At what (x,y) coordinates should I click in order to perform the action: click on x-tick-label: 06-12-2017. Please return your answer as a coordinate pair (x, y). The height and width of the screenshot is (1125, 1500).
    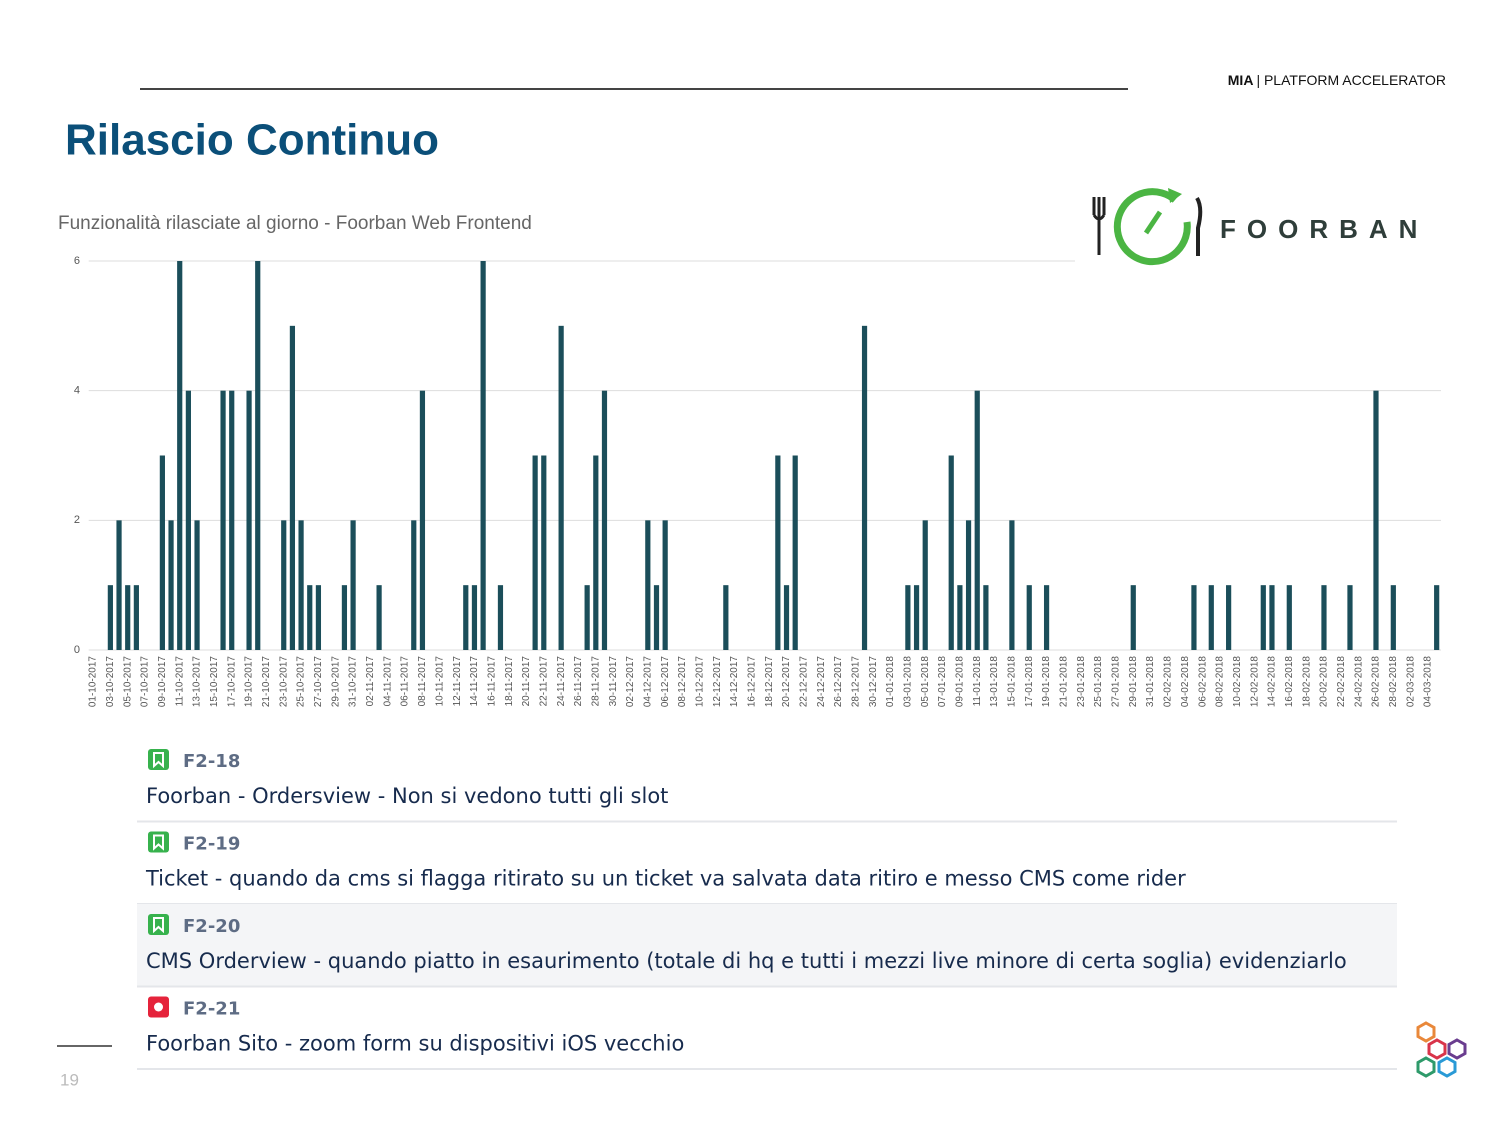
    Looking at the image, I should click on (665, 682).